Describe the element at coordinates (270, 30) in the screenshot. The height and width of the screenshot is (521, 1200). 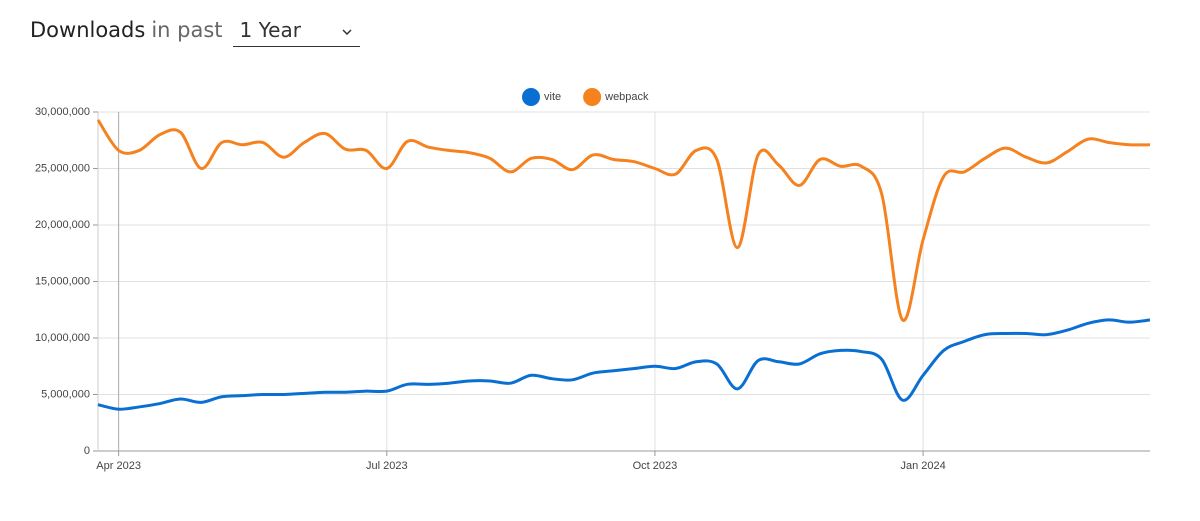
I see `period-value: 1 Year` at that location.